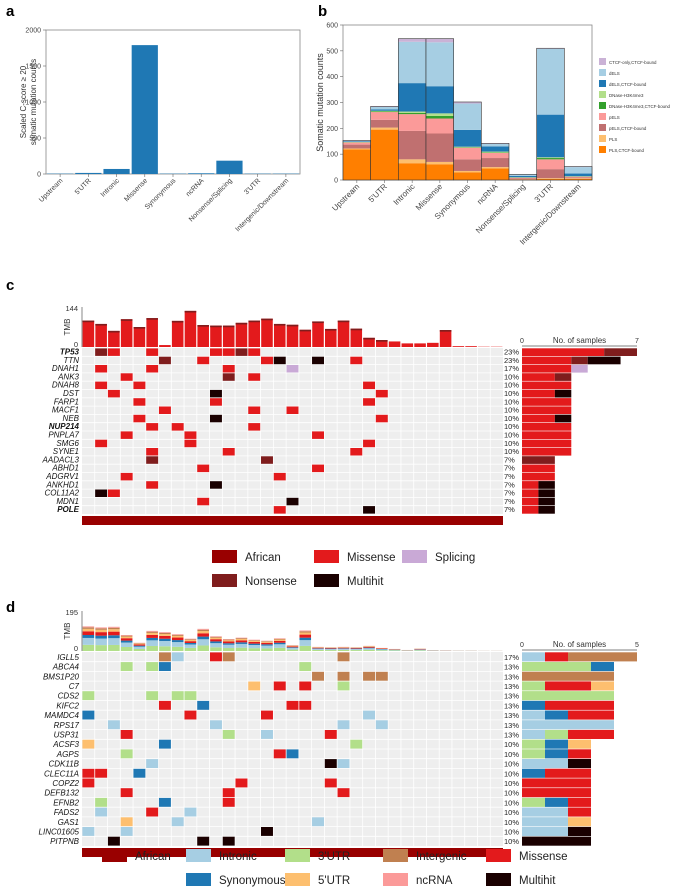  Describe the element at coordinates (76, 648) in the screenshot. I see `tmb-tick-zero: 0` at that location.